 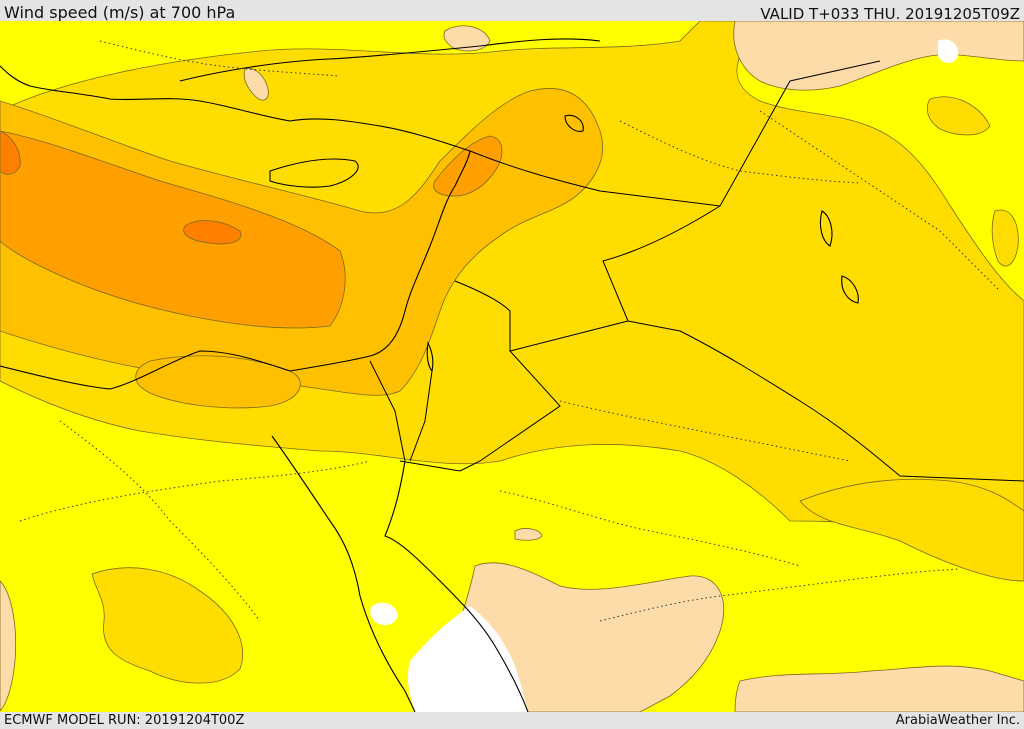 What do you see at coordinates (167, 625) in the screenshot?
I see `wind-band-mid-sw` at bounding box center [167, 625].